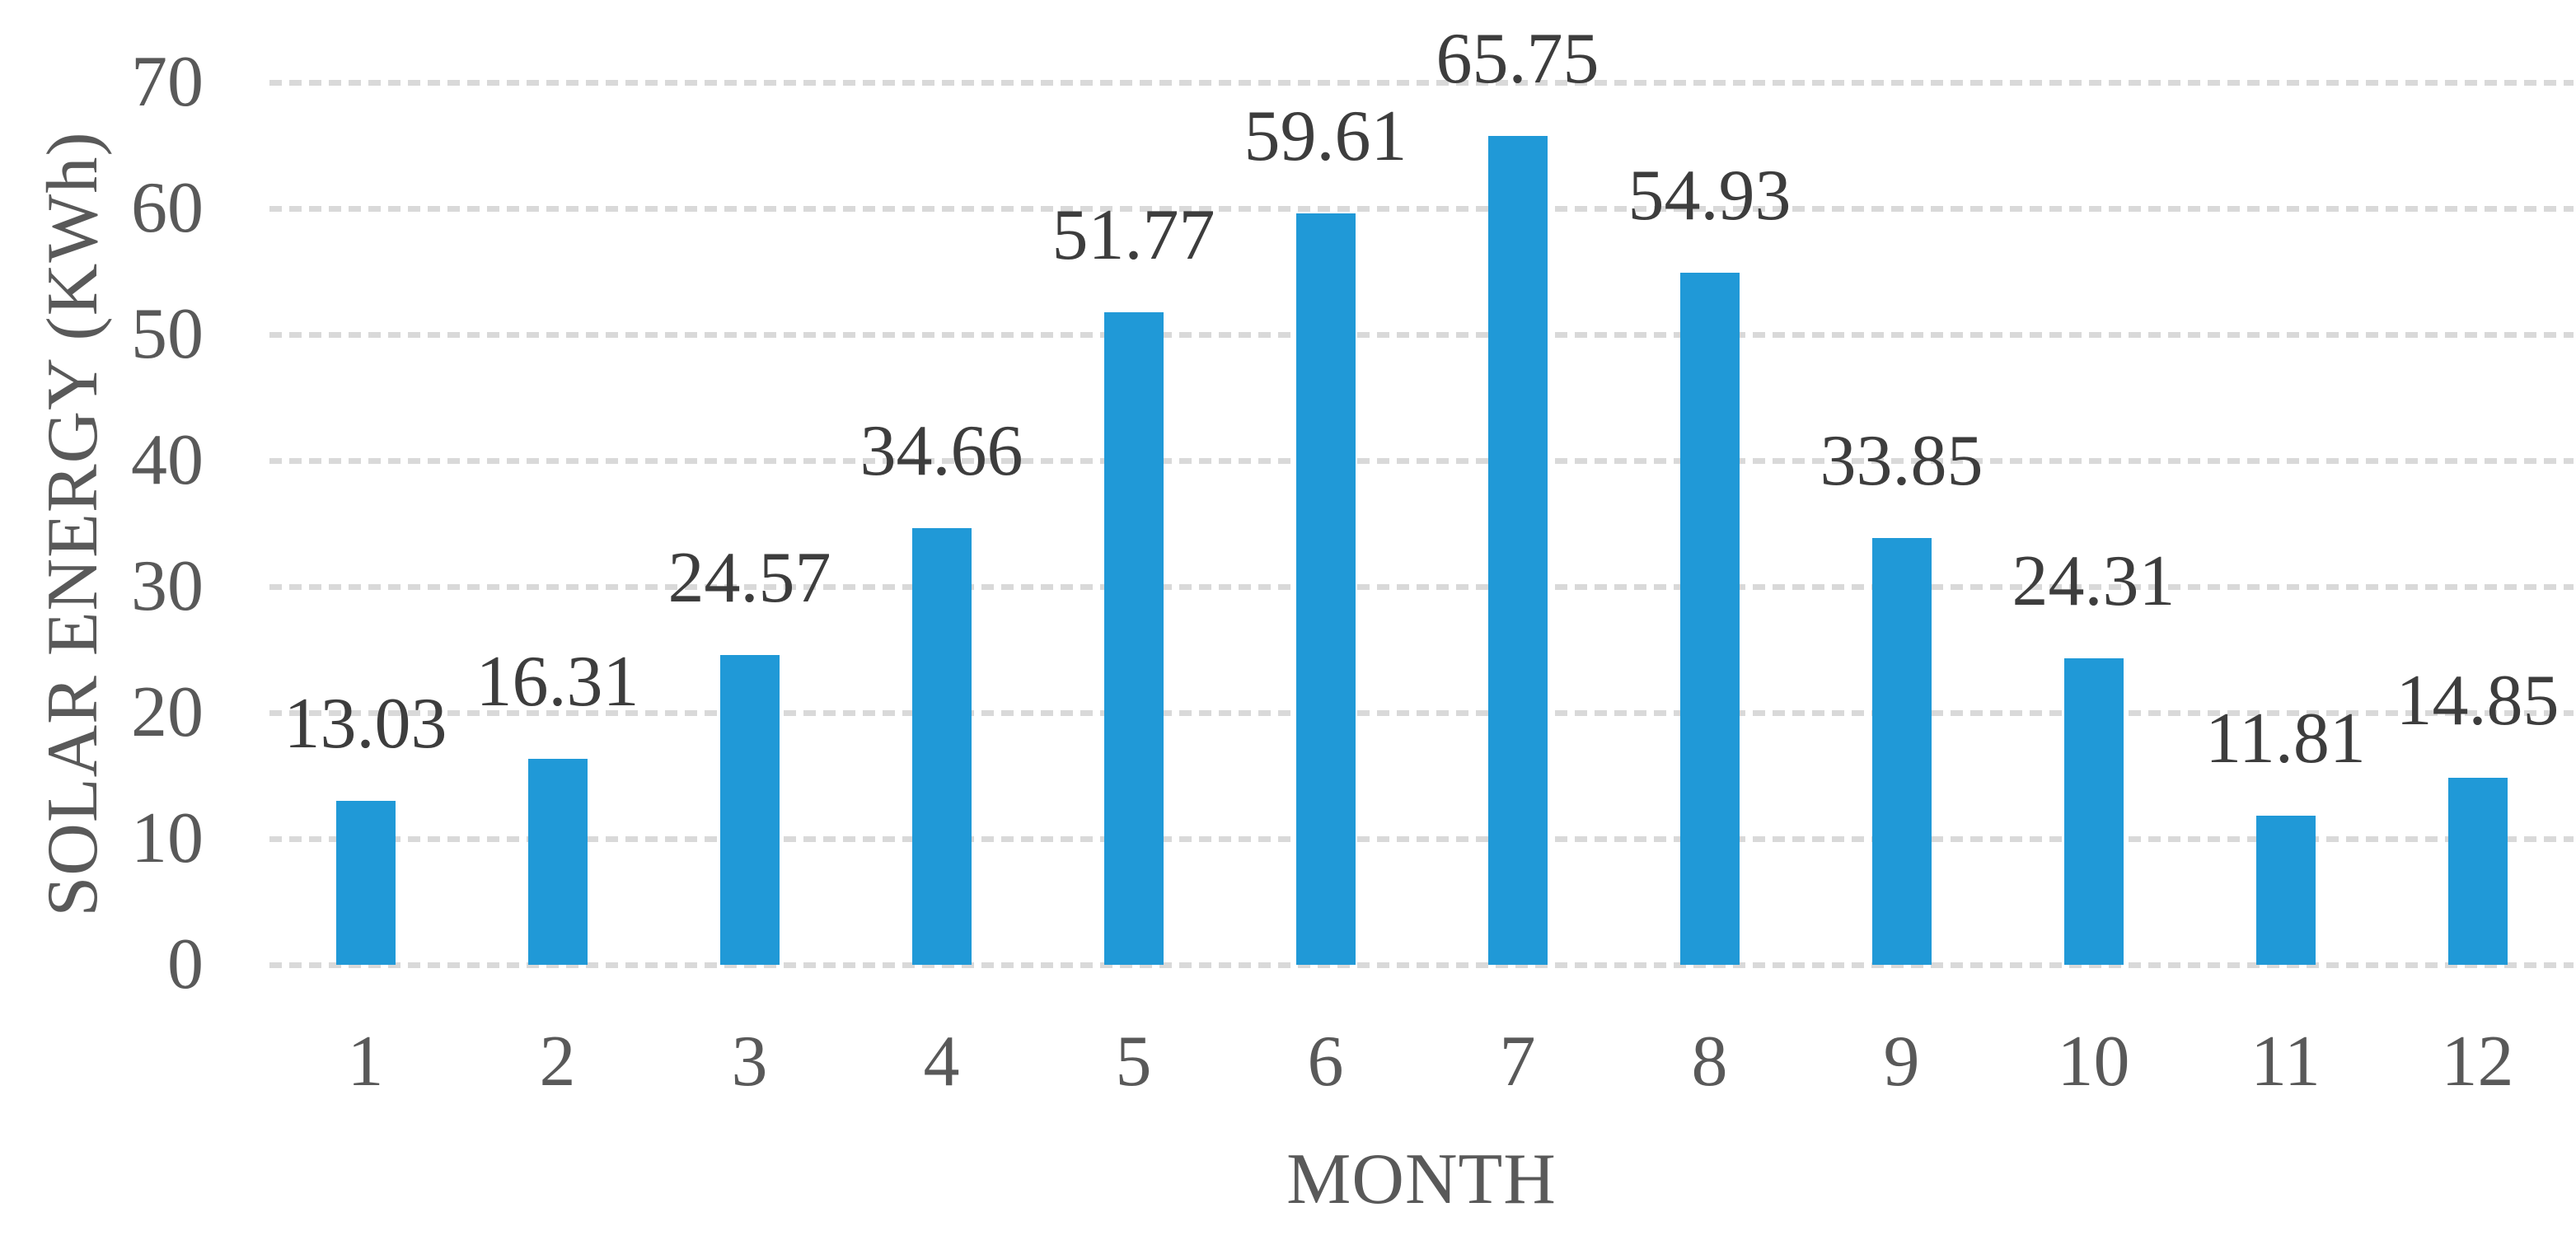 The image size is (2576, 1240). What do you see at coordinates (1325, 136) in the screenshot?
I see `data-label: 59.61` at bounding box center [1325, 136].